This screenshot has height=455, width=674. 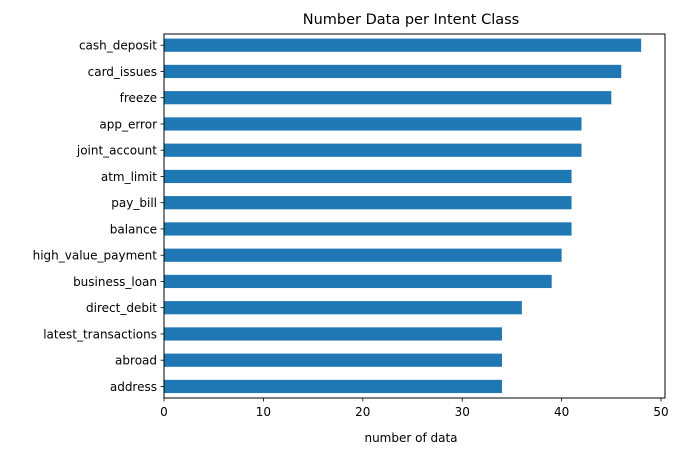 I want to click on y-tick-label: cash_deposit, so click(x=118, y=46).